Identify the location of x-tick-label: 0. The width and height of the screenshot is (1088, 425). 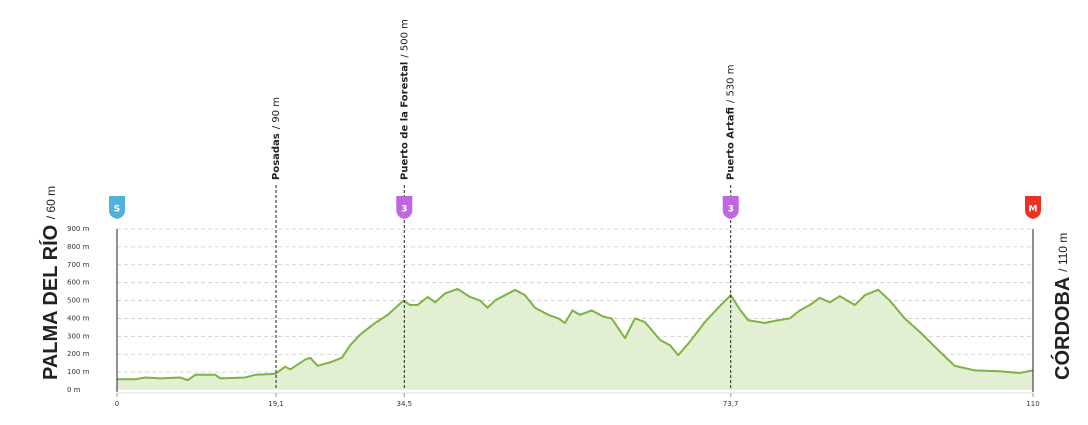
(117, 404).